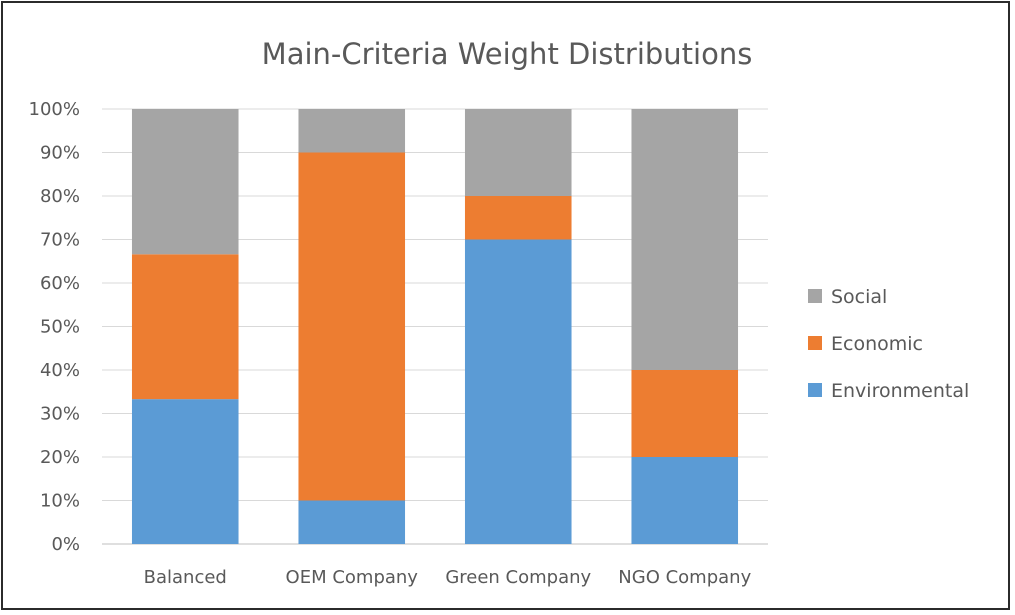  Describe the element at coordinates (507, 54) in the screenshot. I see `chart-title: Main-Criteria Weight Distributions` at that location.